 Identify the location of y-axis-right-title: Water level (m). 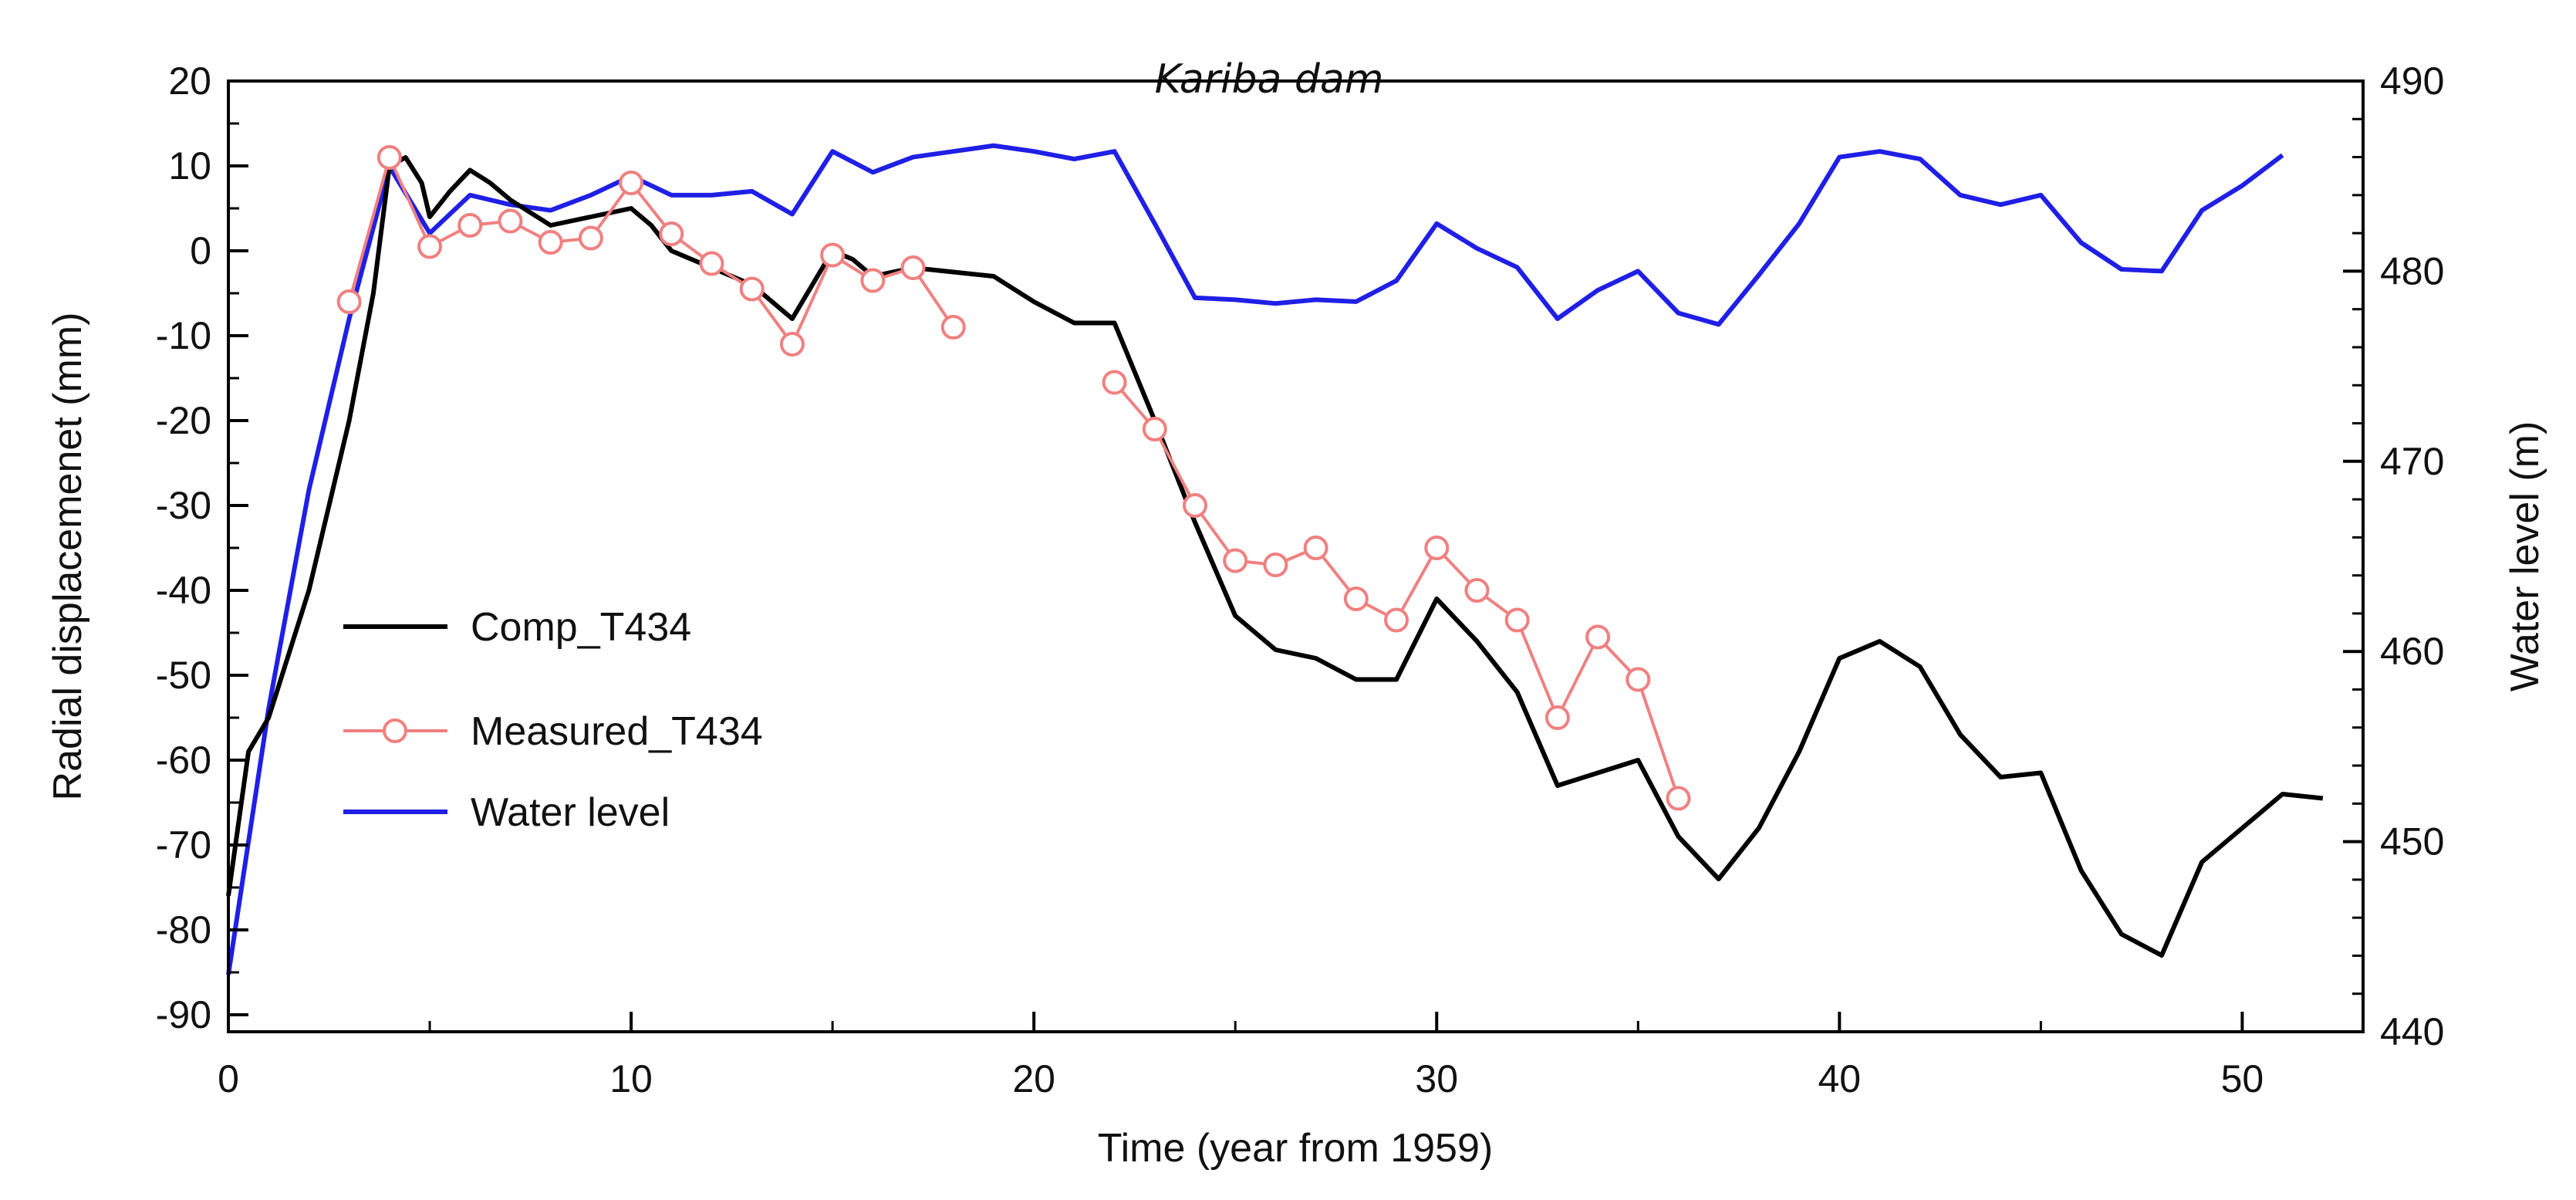
(2525, 556).